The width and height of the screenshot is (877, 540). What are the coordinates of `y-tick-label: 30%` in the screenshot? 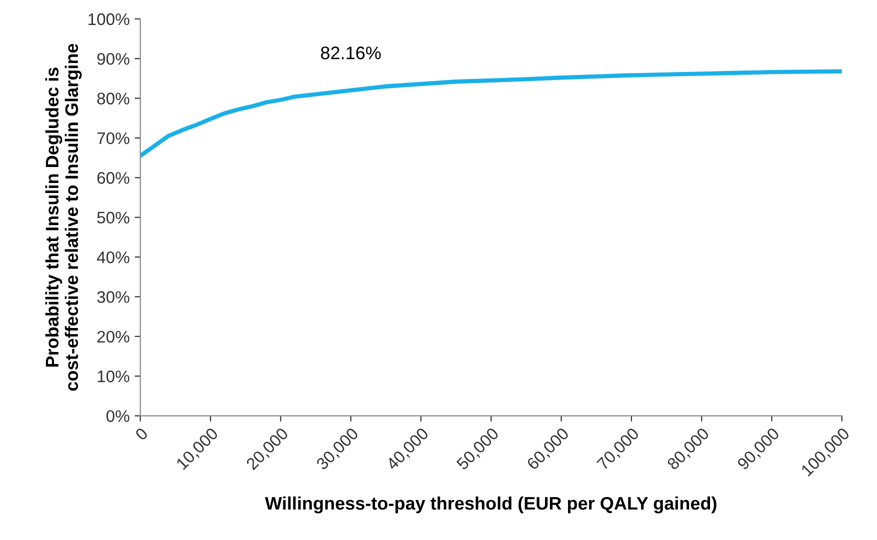 It's located at (113, 297).